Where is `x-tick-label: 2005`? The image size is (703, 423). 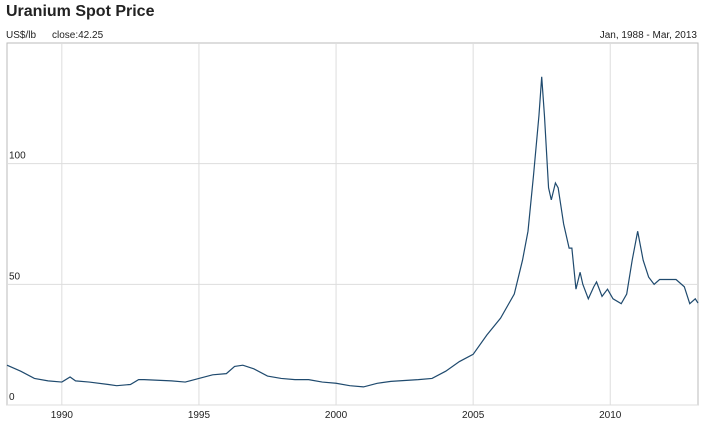
x-tick-label: 2005 is located at coordinates (473, 415).